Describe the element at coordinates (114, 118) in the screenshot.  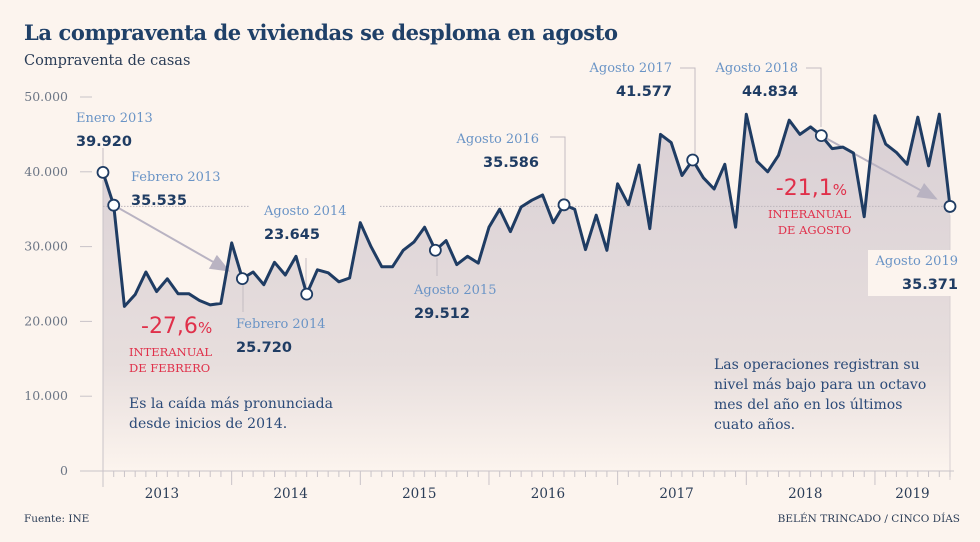
I see `annotation-label: Enero 2013` at that location.